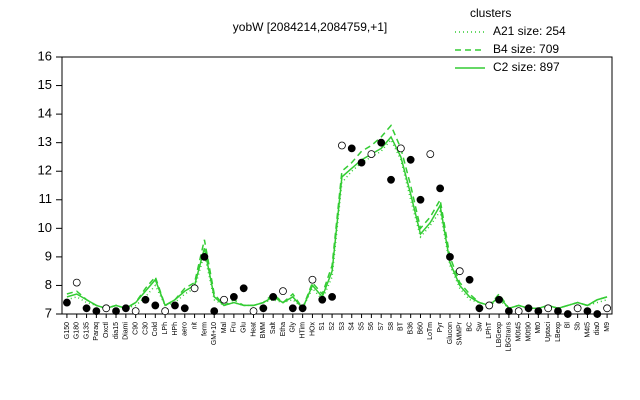 This screenshot has width=640, height=400. What do you see at coordinates (45, 170) in the screenshot?
I see `y-tick-label: 12` at bounding box center [45, 170].